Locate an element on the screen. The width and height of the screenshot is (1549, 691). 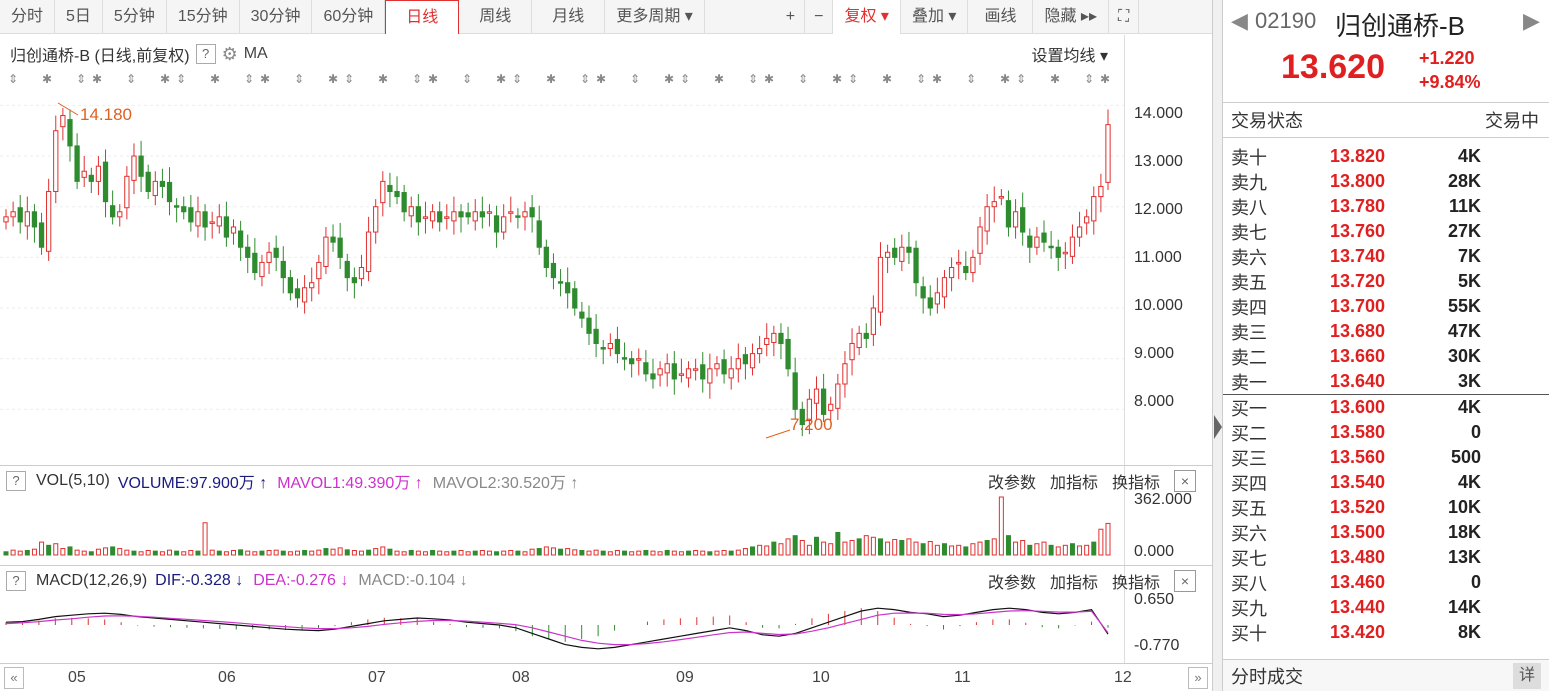
gear-icon: ⚙ is located at coordinates (229, 53).